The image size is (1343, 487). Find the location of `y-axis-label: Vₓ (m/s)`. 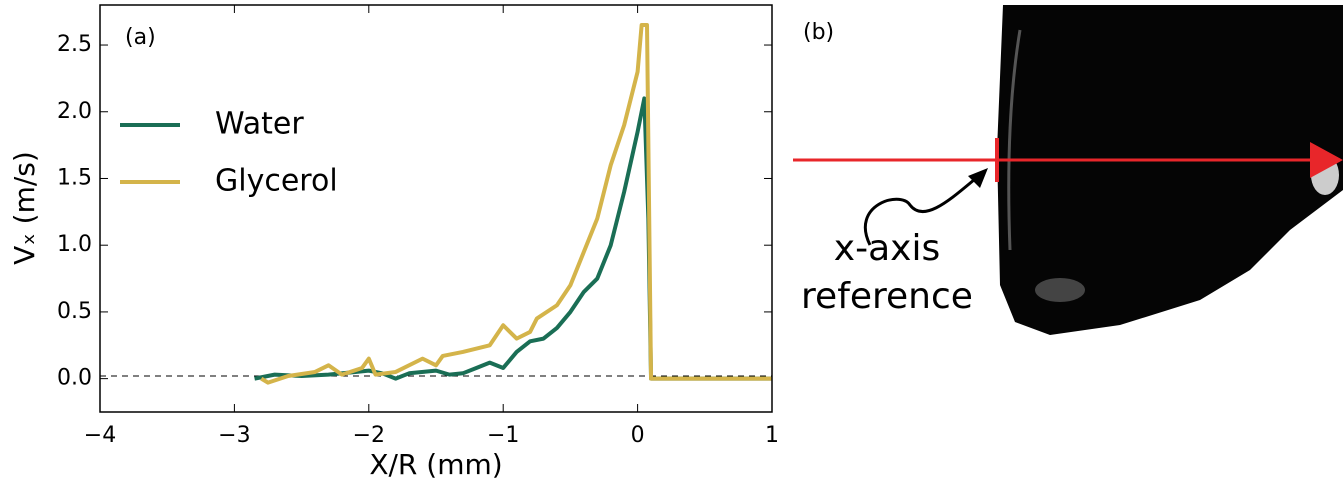

y-axis-label: Vₓ (m/s) is located at coordinates (24, 208).